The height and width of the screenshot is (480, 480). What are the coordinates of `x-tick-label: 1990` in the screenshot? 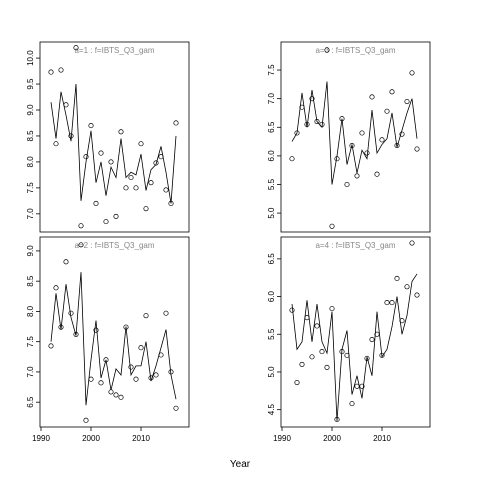 It's located at (41, 438).